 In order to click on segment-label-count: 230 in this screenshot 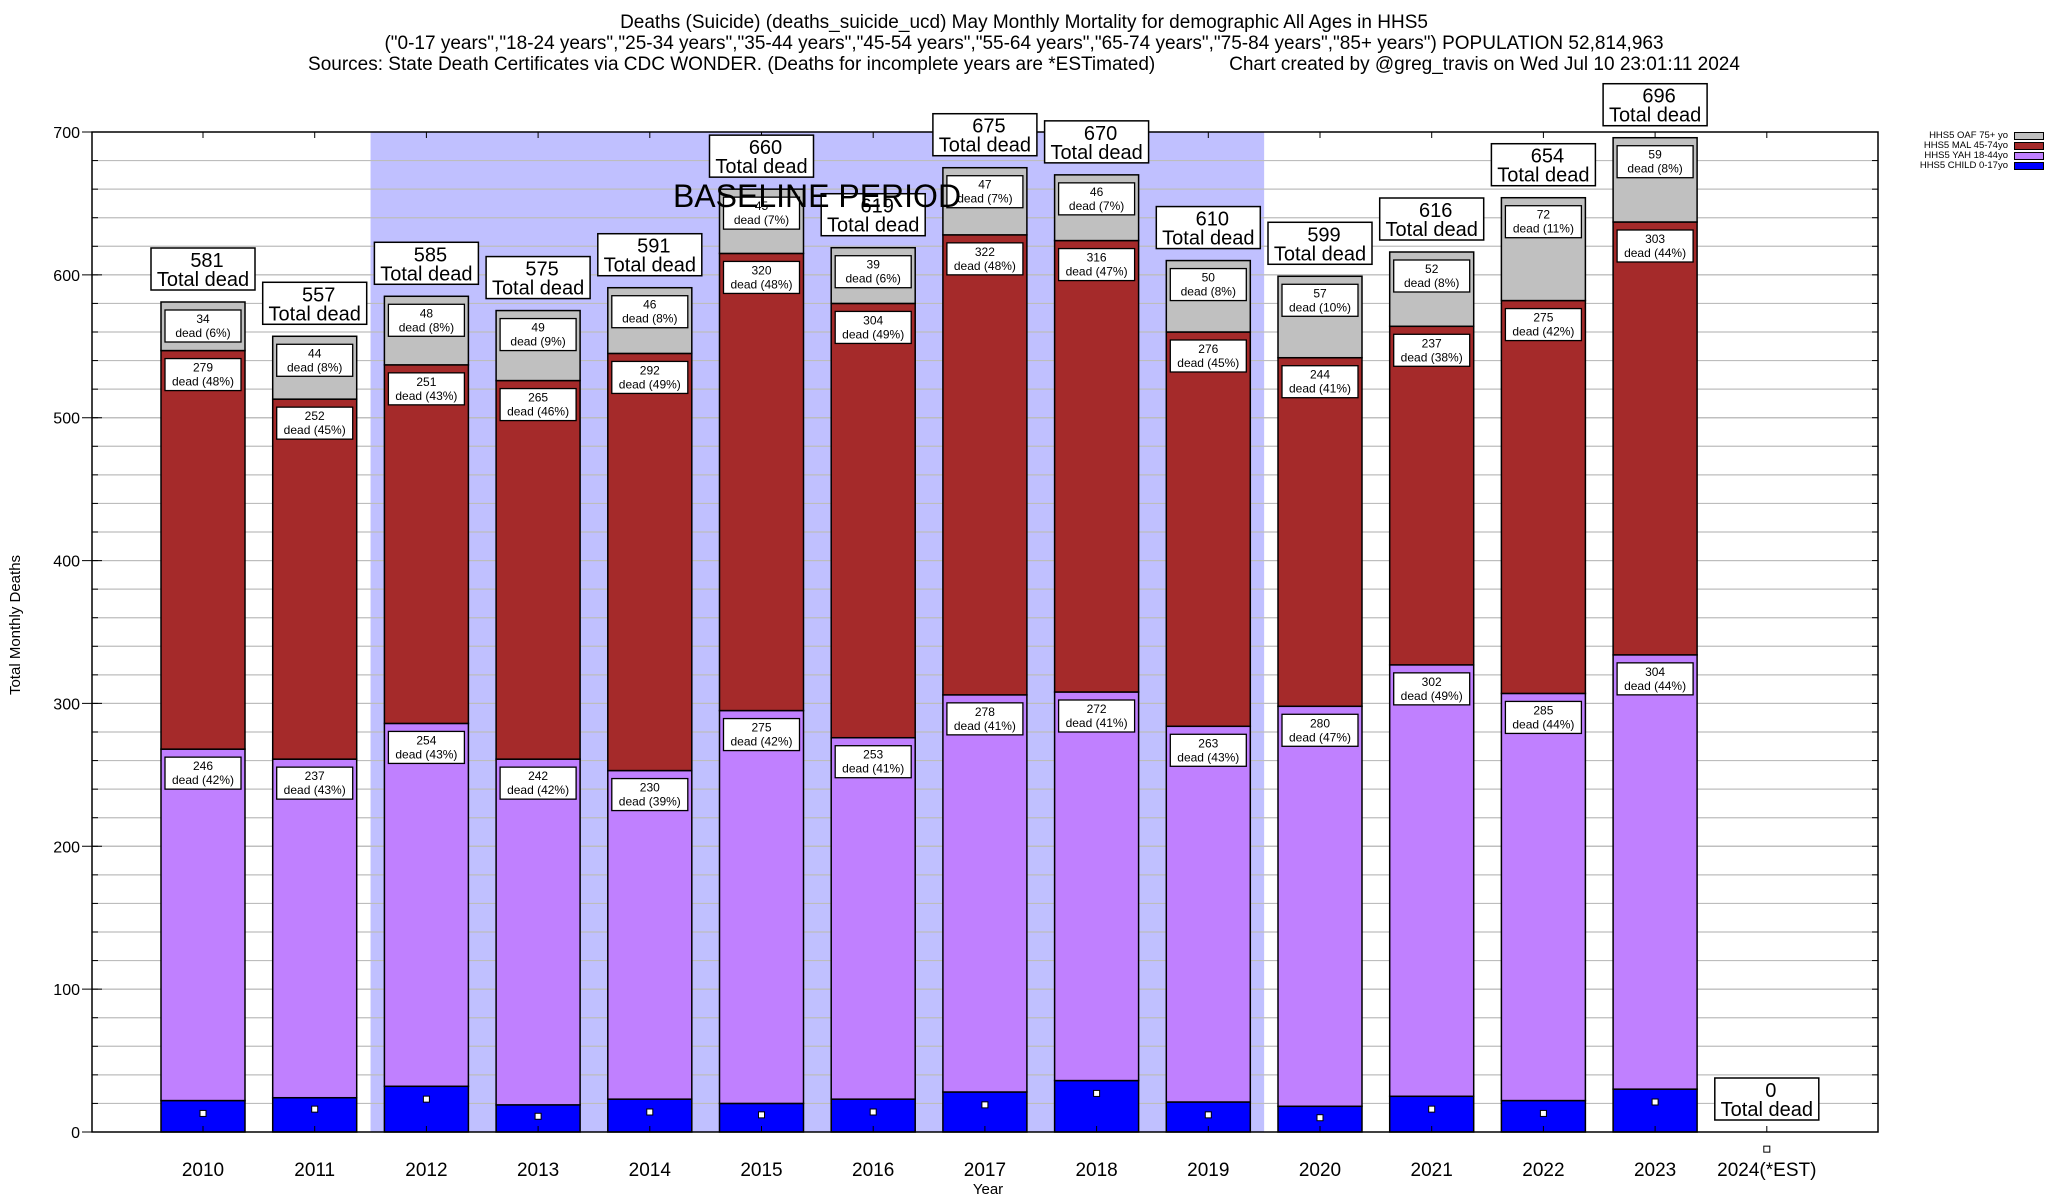, I will do `click(650, 788)`.